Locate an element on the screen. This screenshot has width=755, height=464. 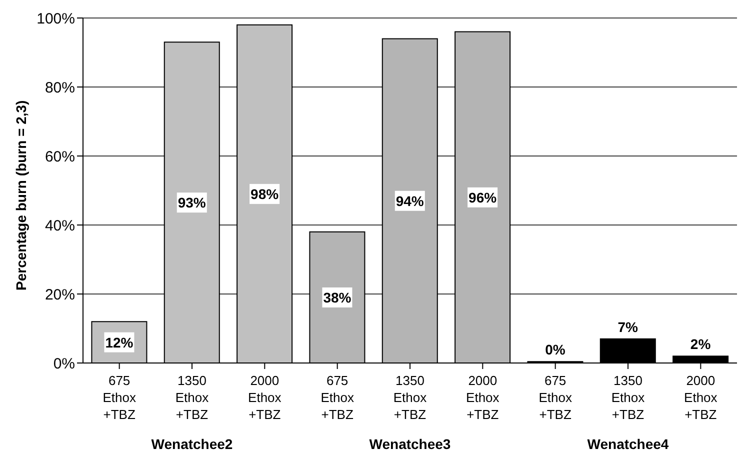
text: Wenatchee3 is located at coordinates (410, 444).